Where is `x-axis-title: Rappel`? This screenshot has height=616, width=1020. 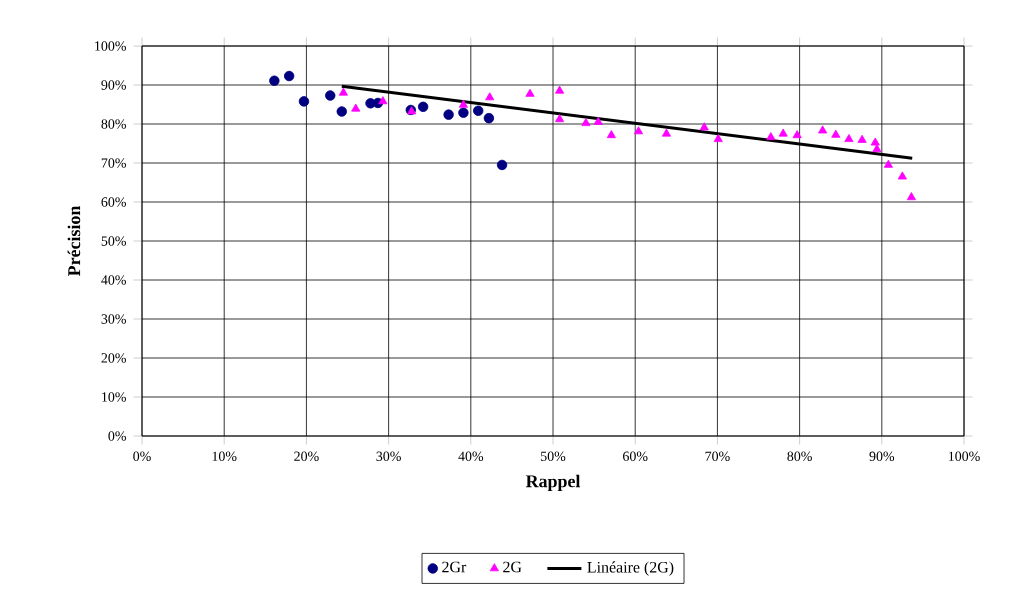
x-axis-title: Rappel is located at coordinates (553, 482).